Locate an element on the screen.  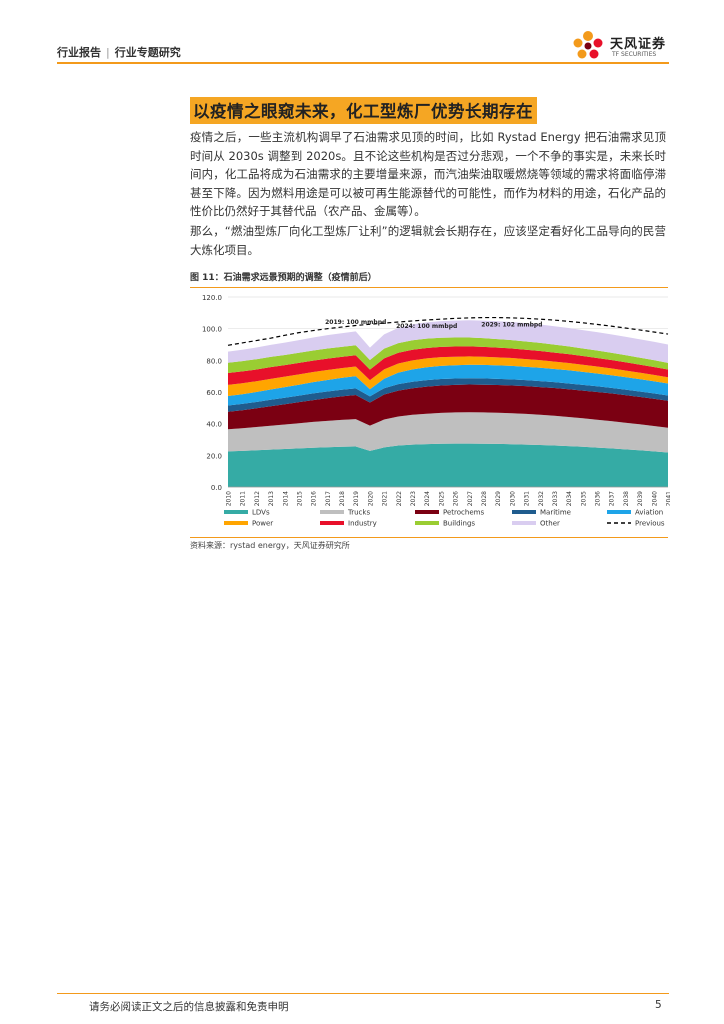
legend-item: Maritime is located at coordinates (541, 513).